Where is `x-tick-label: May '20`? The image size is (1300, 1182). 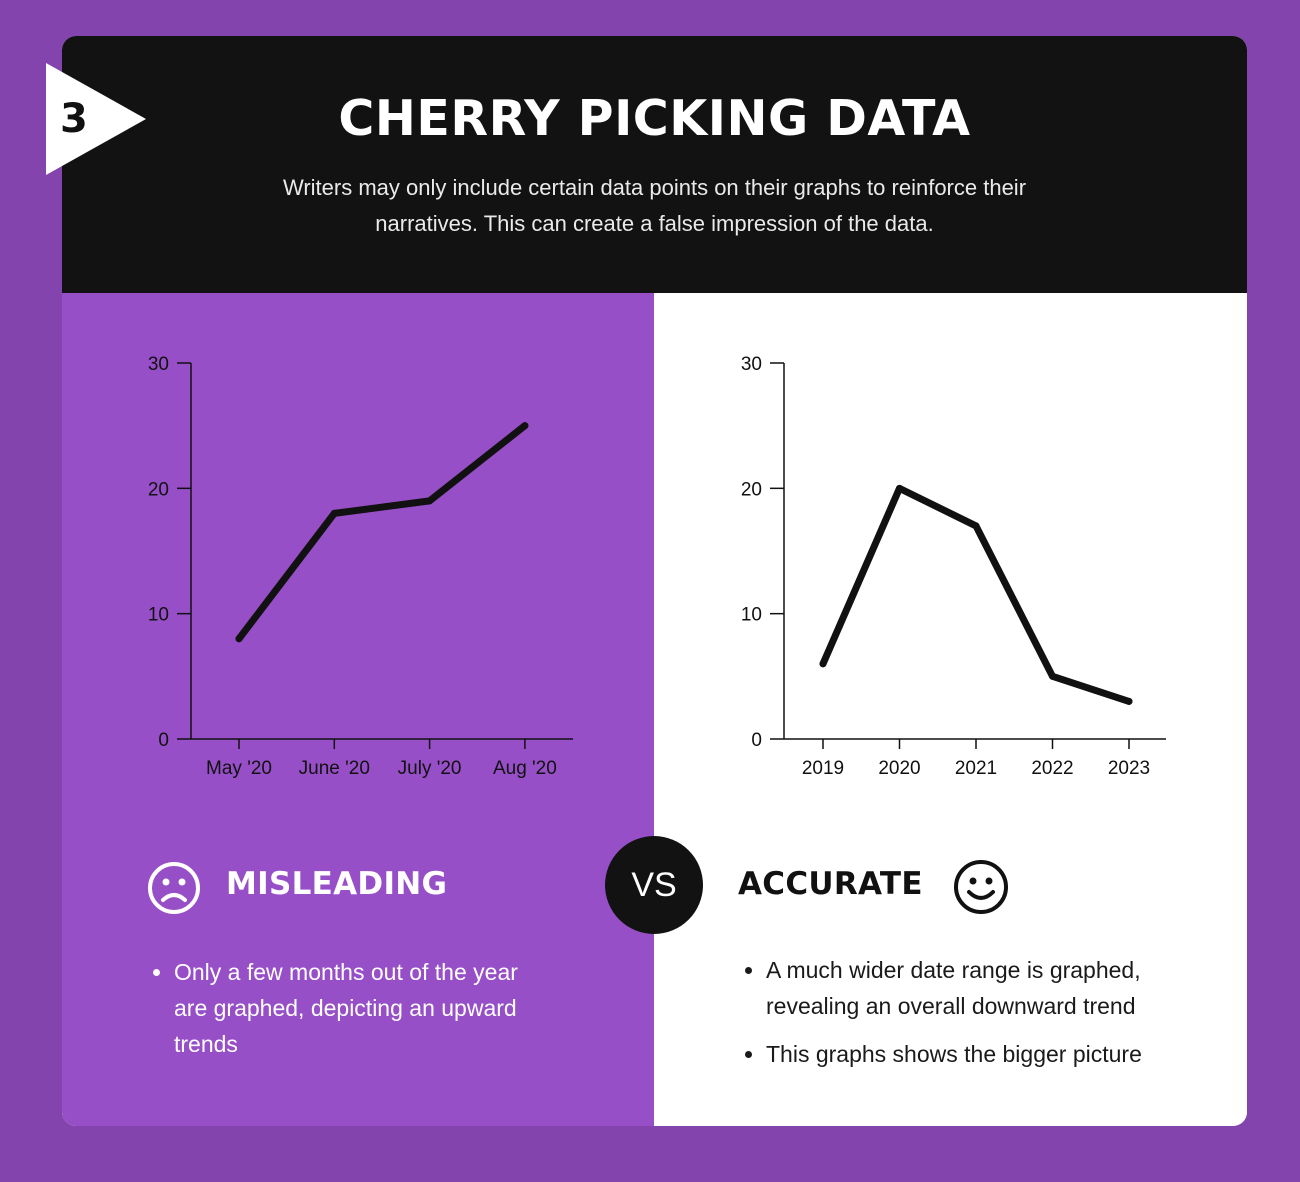
x-tick-label: May '20 is located at coordinates (239, 768).